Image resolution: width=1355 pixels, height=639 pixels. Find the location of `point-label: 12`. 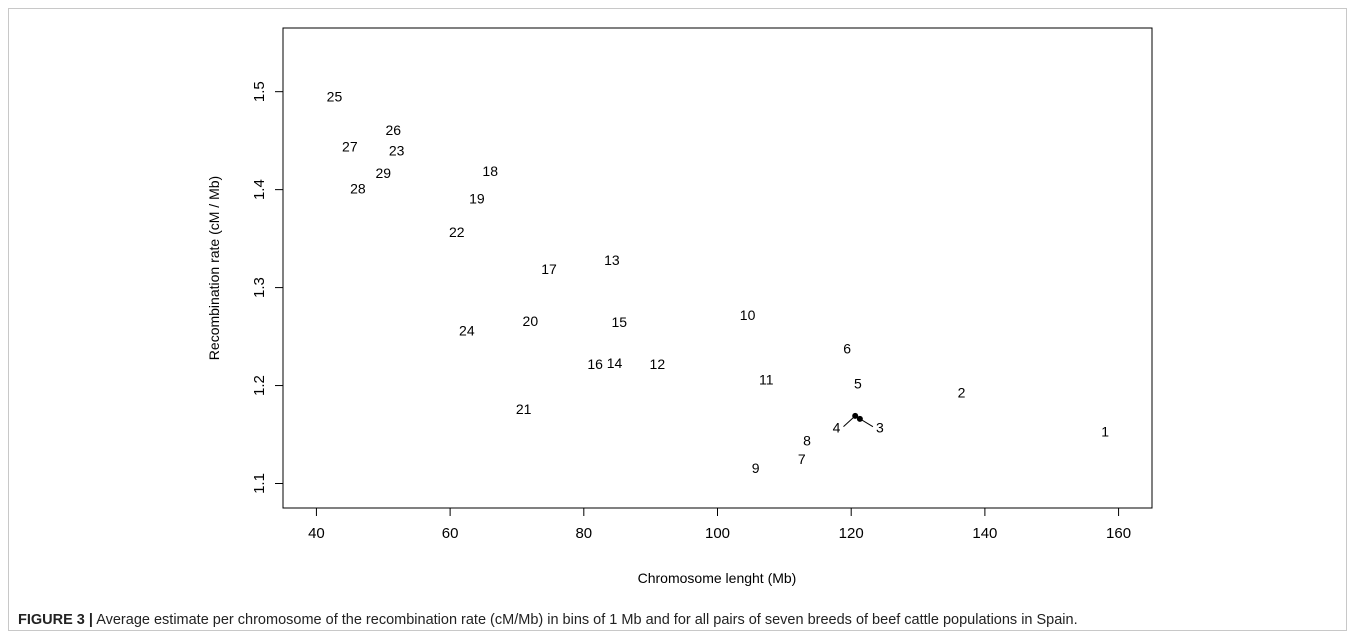

point-label: 12 is located at coordinates (658, 364).